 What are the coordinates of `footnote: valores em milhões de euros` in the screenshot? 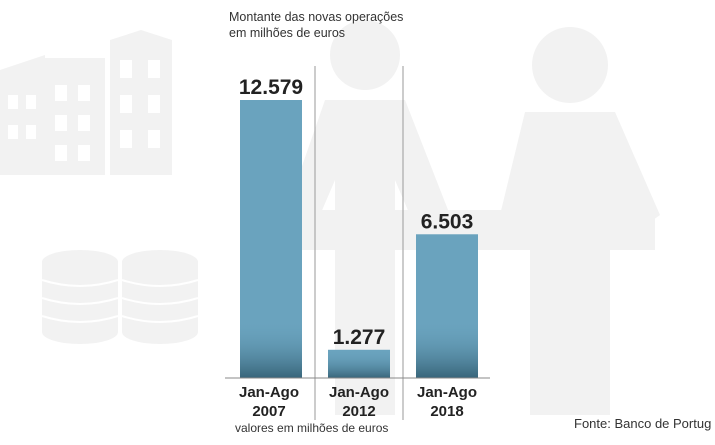 It's located at (312, 428).